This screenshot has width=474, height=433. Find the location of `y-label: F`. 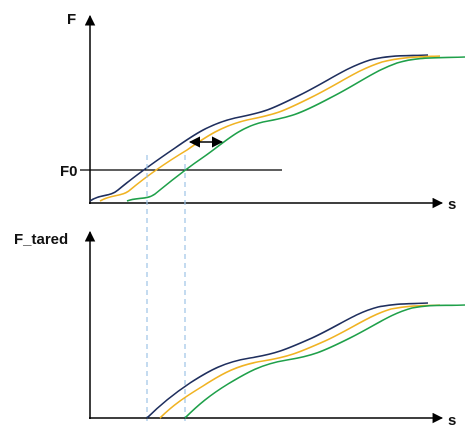

y-label: F is located at coordinates (71, 19).